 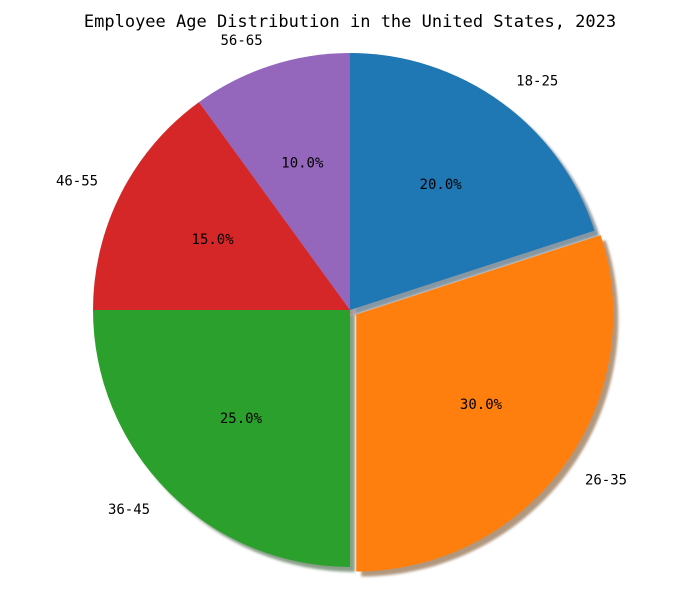 What do you see at coordinates (129, 510) in the screenshot?
I see `pie-category-label-36-45: 36-45` at bounding box center [129, 510].